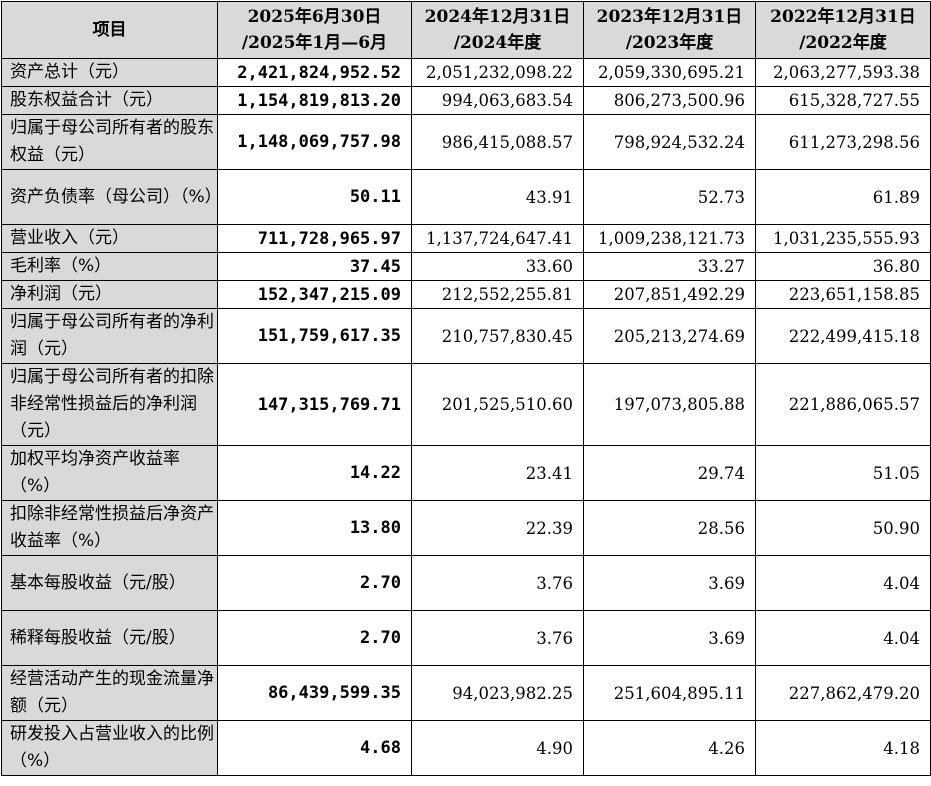 This screenshot has height=786, width=931. What do you see at coordinates (669, 528) in the screenshot?
I see `value-cell: 28.56` at bounding box center [669, 528].